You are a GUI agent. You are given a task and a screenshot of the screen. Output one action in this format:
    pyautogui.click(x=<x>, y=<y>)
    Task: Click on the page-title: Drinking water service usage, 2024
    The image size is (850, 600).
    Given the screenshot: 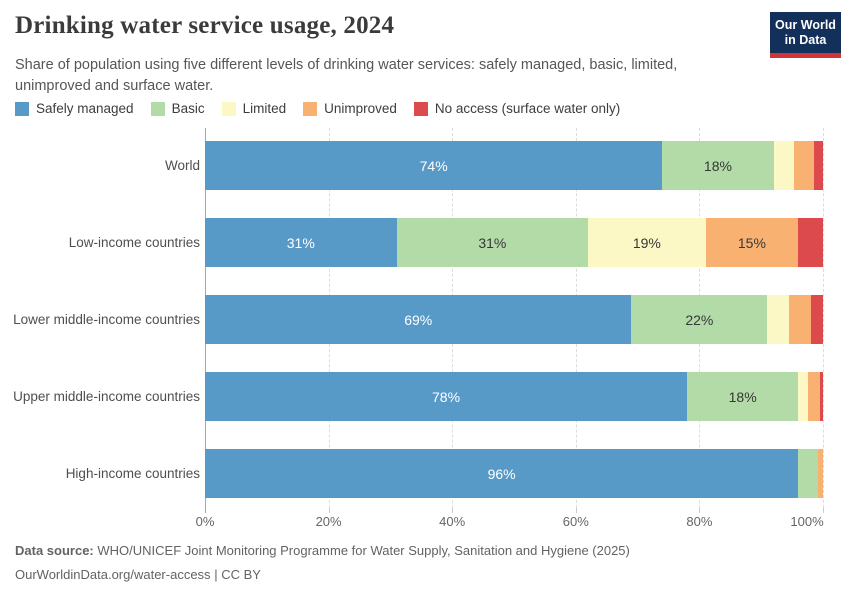 What is the action you would take?
    pyautogui.click(x=205, y=25)
    